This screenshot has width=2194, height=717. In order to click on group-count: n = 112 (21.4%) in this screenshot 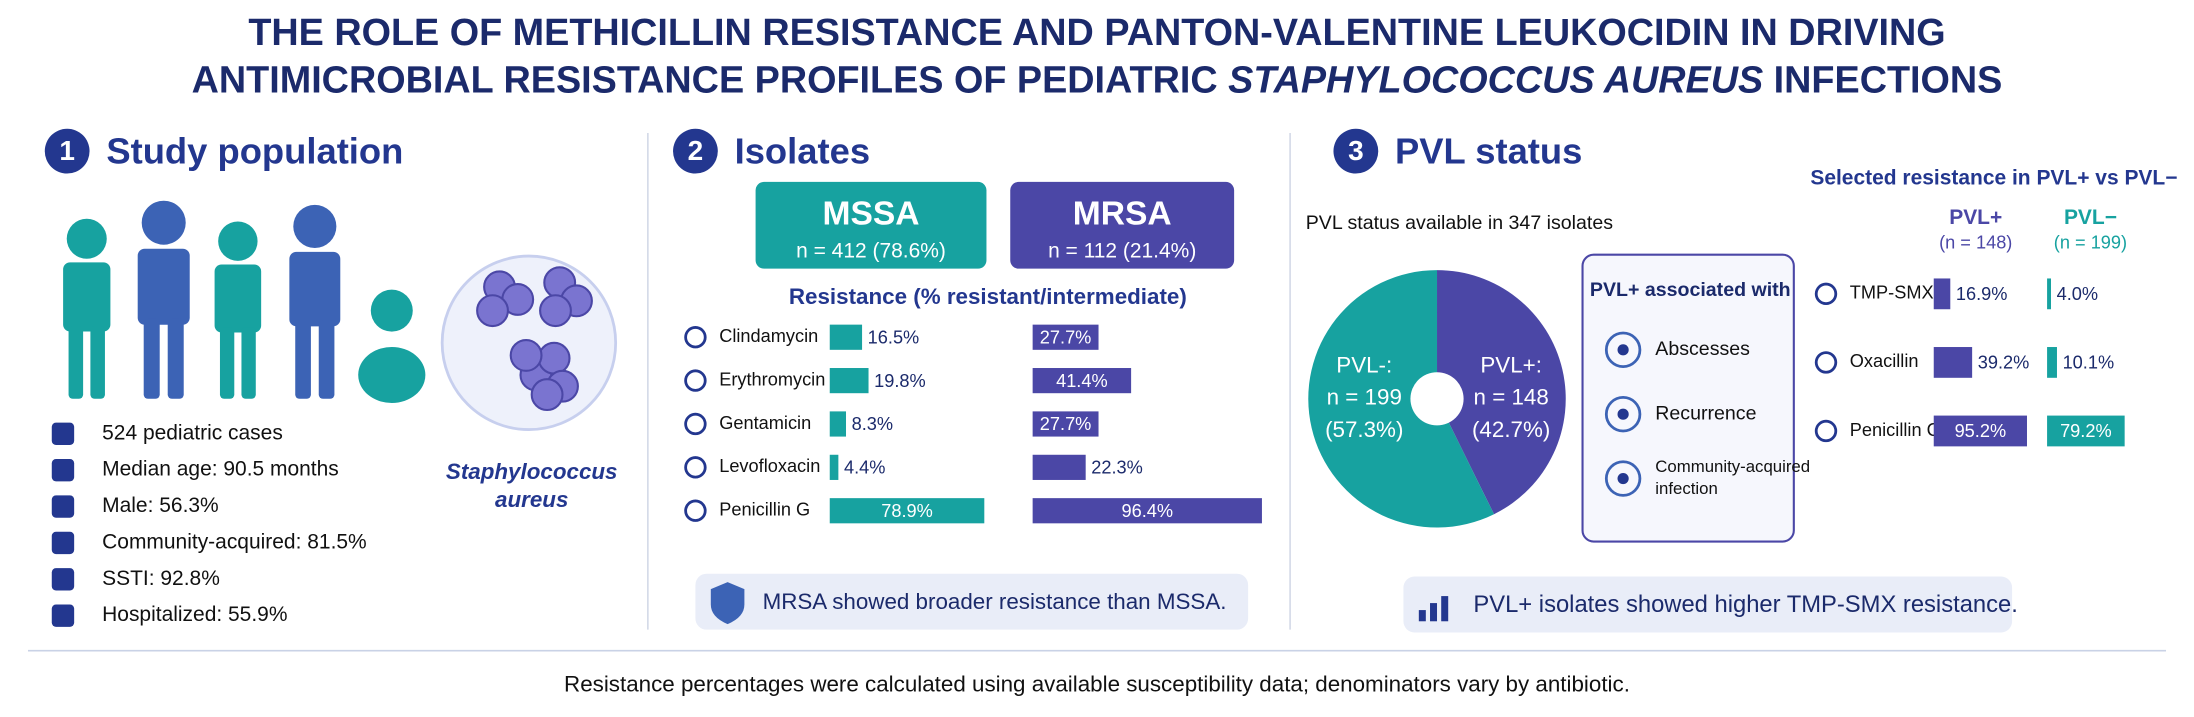, I will do `click(1122, 250)`.